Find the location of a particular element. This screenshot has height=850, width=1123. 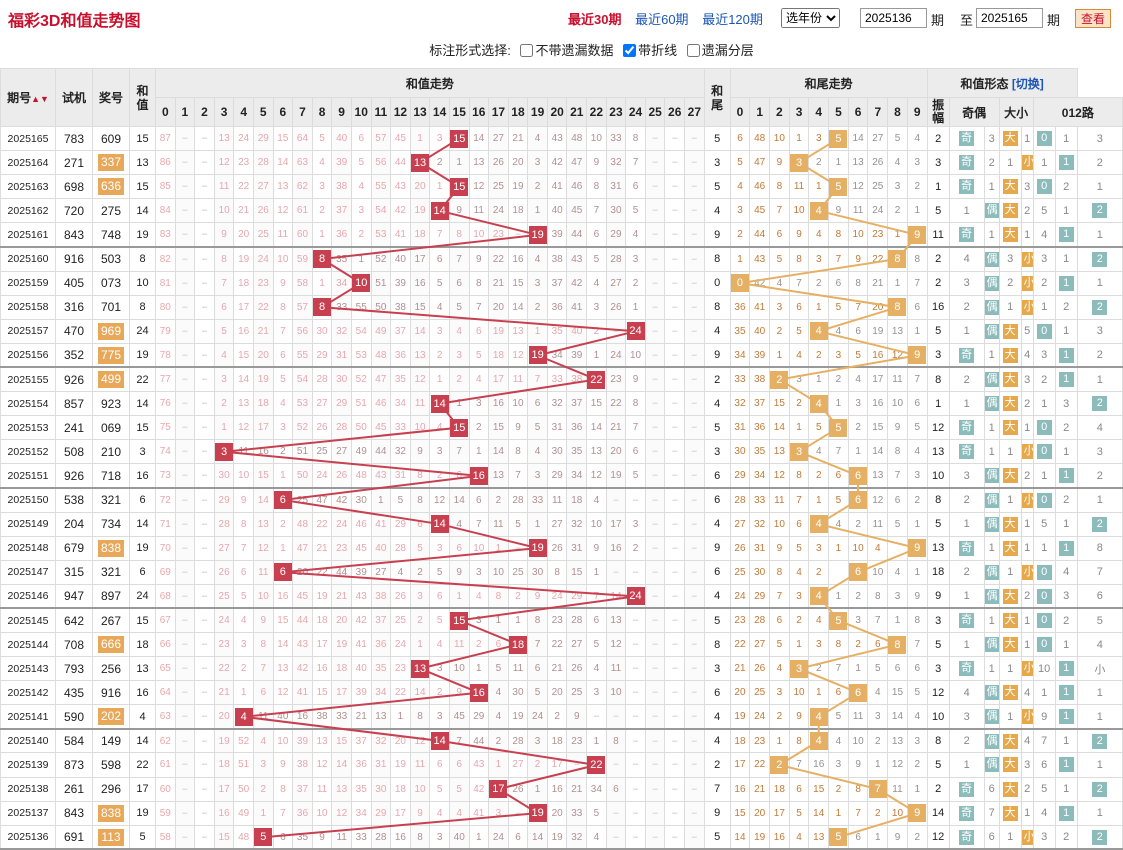

line-checkbox is located at coordinates (630, 50).